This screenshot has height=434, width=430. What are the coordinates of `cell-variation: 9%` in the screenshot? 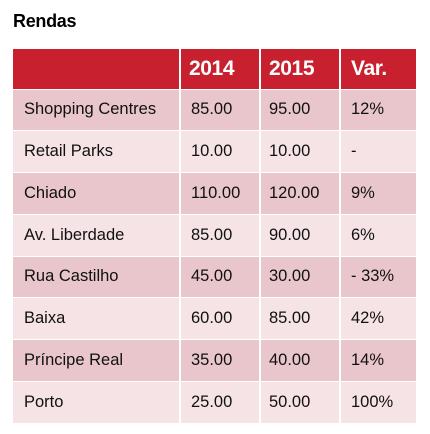 It's located at (378, 193).